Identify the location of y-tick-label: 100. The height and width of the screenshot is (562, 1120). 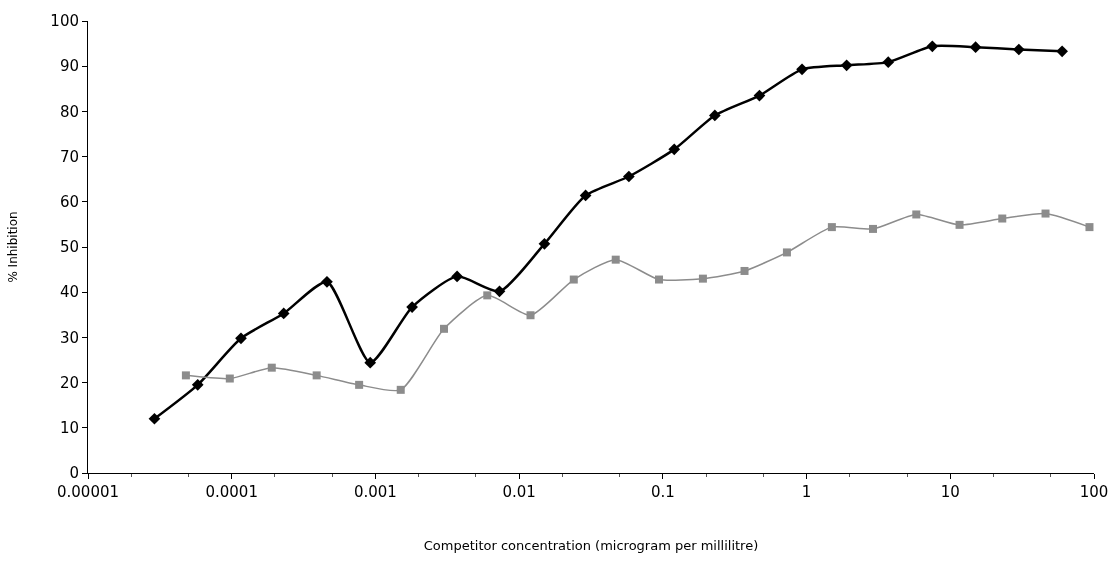
(64, 21).